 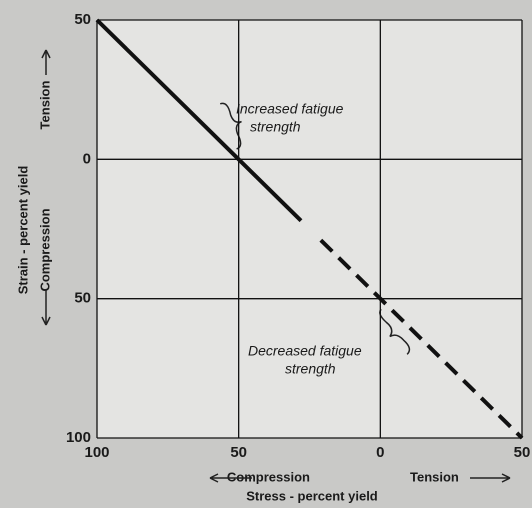 I want to click on y-bottom-label: Compression, so click(x=44, y=249).